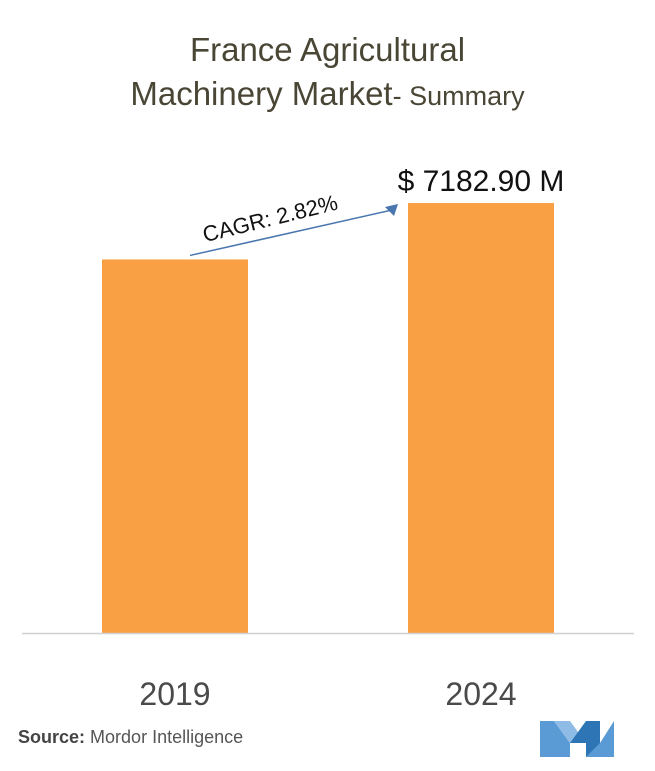 The height and width of the screenshot is (771, 655). I want to click on title-suffix: - Summary, so click(458, 96).